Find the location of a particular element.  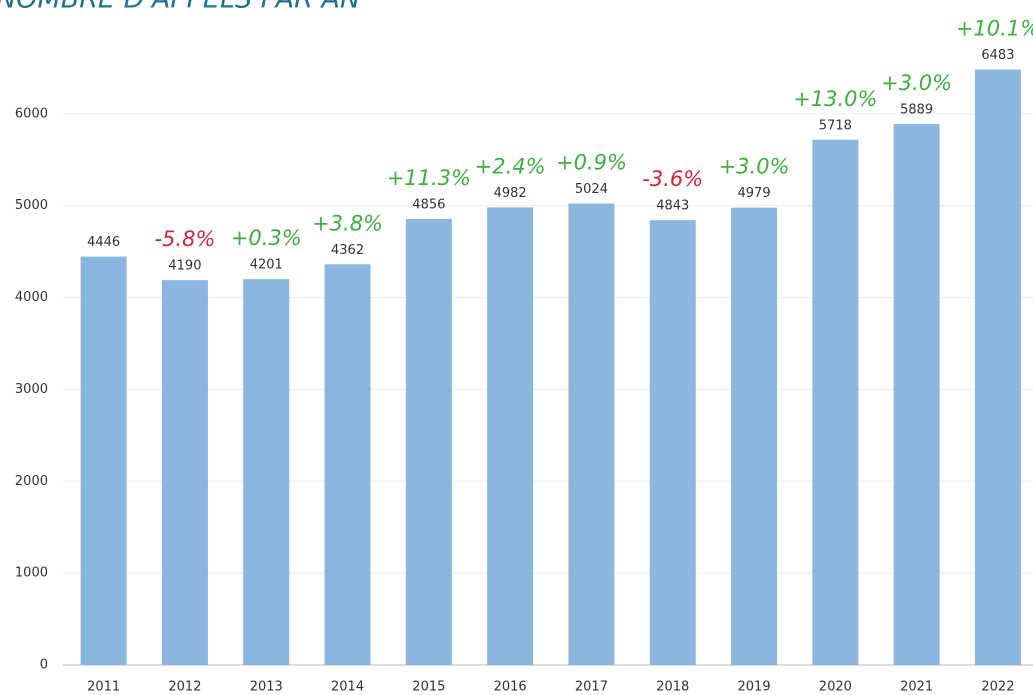

x-tick-label: 2017 is located at coordinates (591, 687).